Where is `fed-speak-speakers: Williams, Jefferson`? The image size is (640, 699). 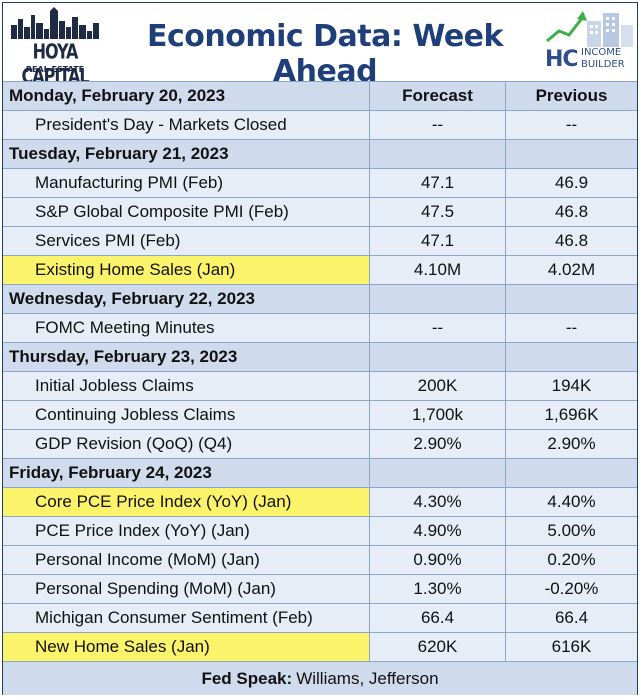
fed-speak-speakers: Williams, Jefferson is located at coordinates (367, 678).